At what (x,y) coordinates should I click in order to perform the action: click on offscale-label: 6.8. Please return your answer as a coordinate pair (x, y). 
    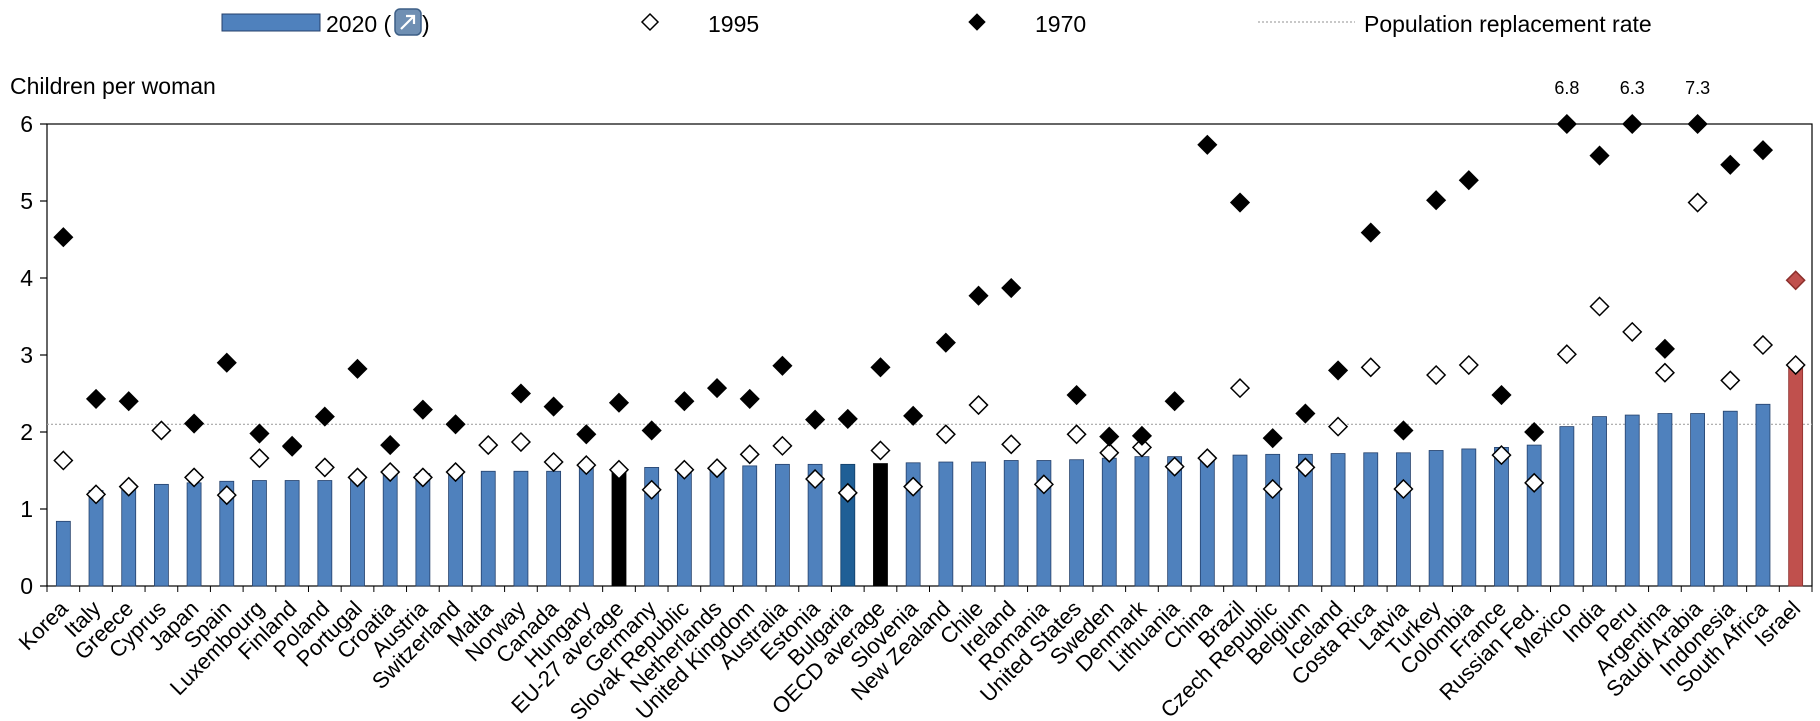
    Looking at the image, I should click on (1566, 88).